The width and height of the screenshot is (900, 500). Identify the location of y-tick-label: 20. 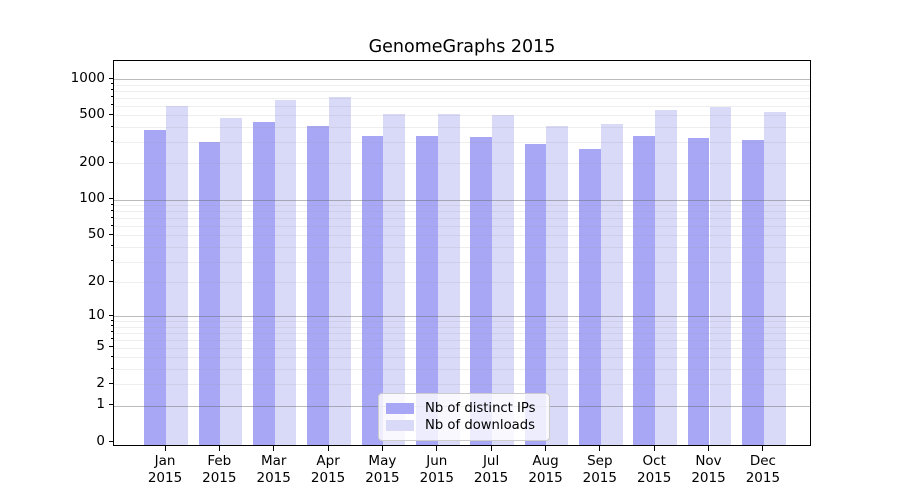
(96, 280).